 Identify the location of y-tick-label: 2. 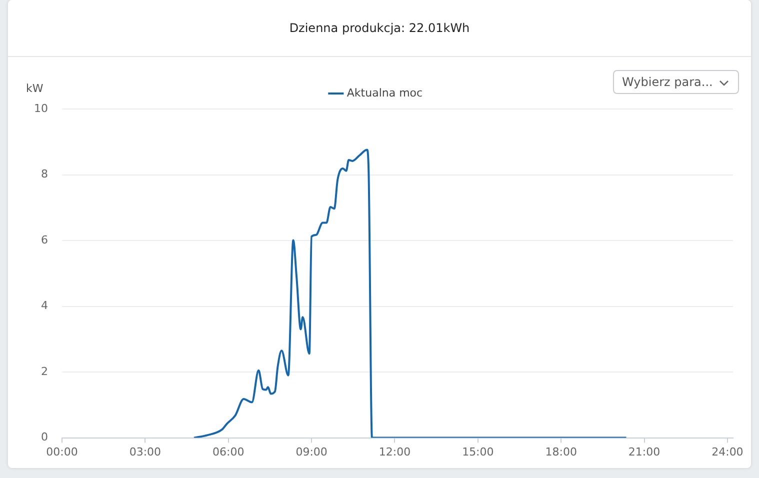
(44, 371).